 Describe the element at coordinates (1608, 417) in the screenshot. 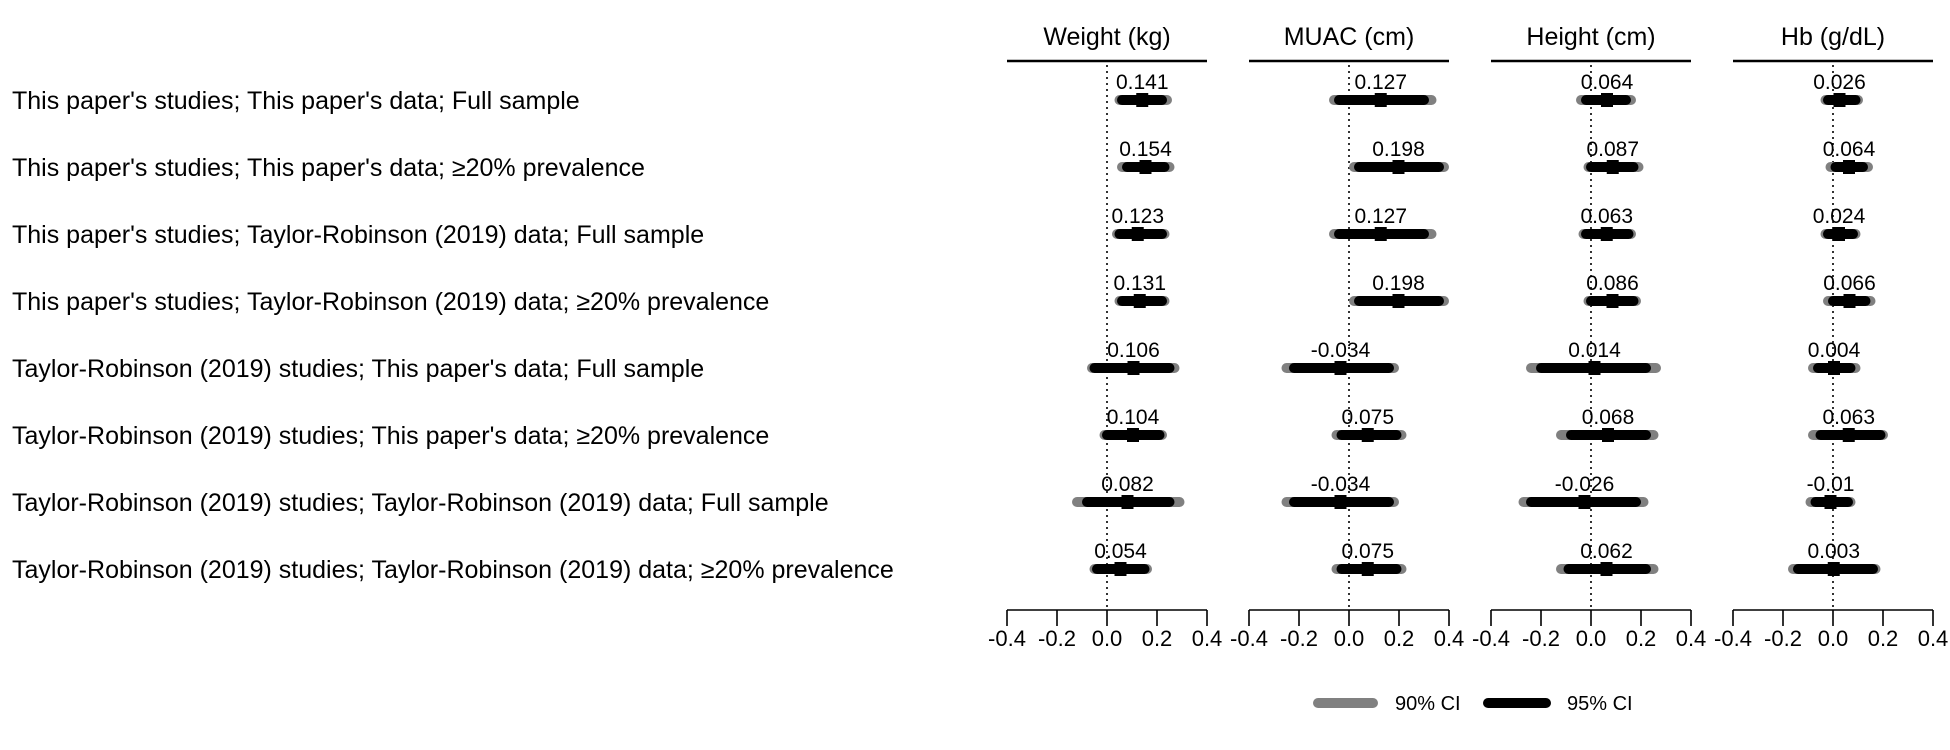

I see `estimate-label: 0.068` at that location.